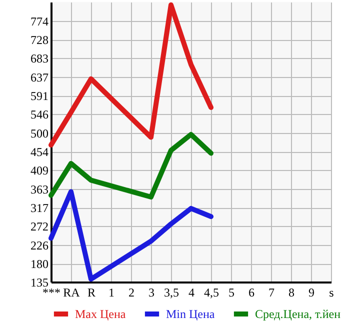 The width and height of the screenshot is (345, 335). Describe the element at coordinates (131, 293) in the screenshot. I see `x-tick-label: 2` at that location.